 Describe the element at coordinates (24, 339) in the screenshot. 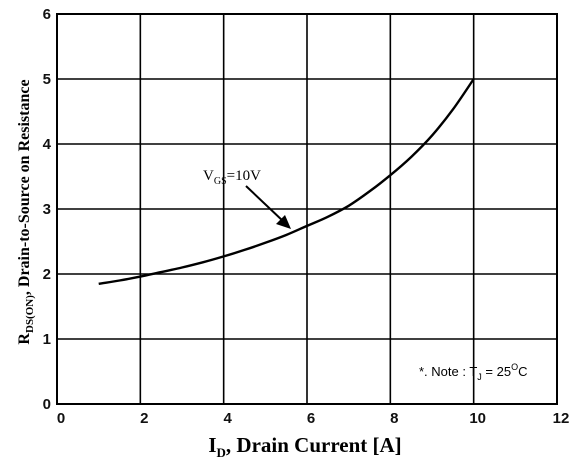

I see `y-axis-title-main: R` at that location.